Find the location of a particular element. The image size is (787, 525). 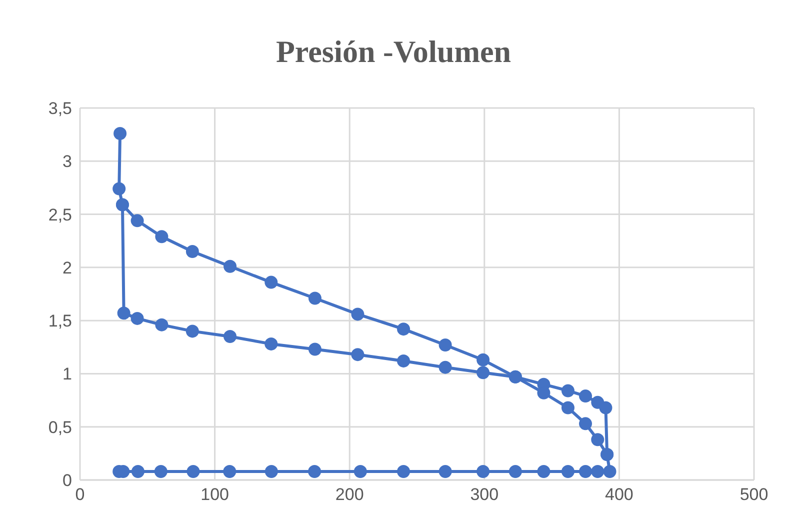

chart-title: Presión -Volumen is located at coordinates (393, 52).